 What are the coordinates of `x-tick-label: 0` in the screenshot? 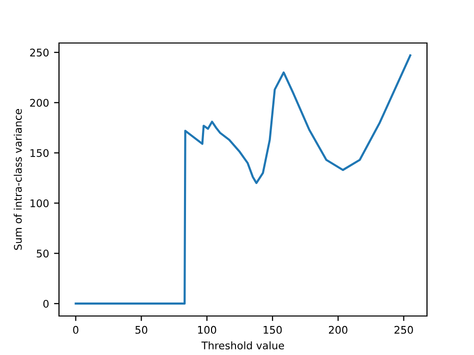 It's located at (75, 330).